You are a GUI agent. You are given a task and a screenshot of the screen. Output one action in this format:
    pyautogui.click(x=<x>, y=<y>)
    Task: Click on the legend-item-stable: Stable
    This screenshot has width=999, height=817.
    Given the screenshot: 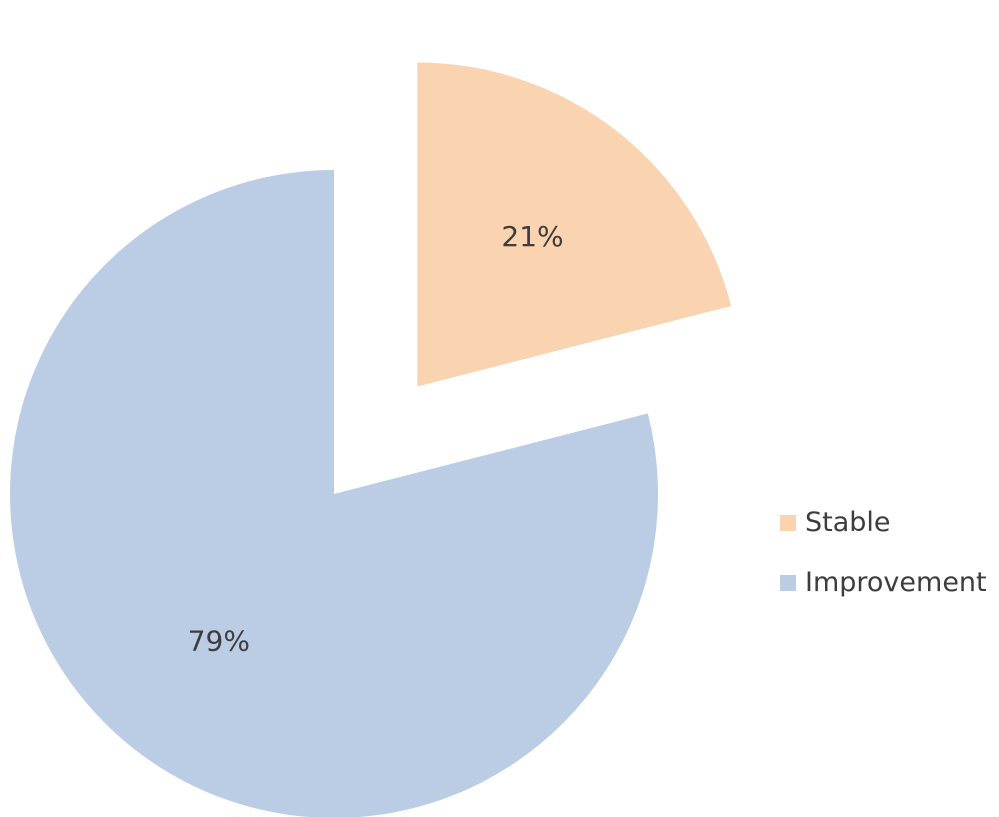 What is the action you would take?
    pyautogui.click(x=883, y=522)
    